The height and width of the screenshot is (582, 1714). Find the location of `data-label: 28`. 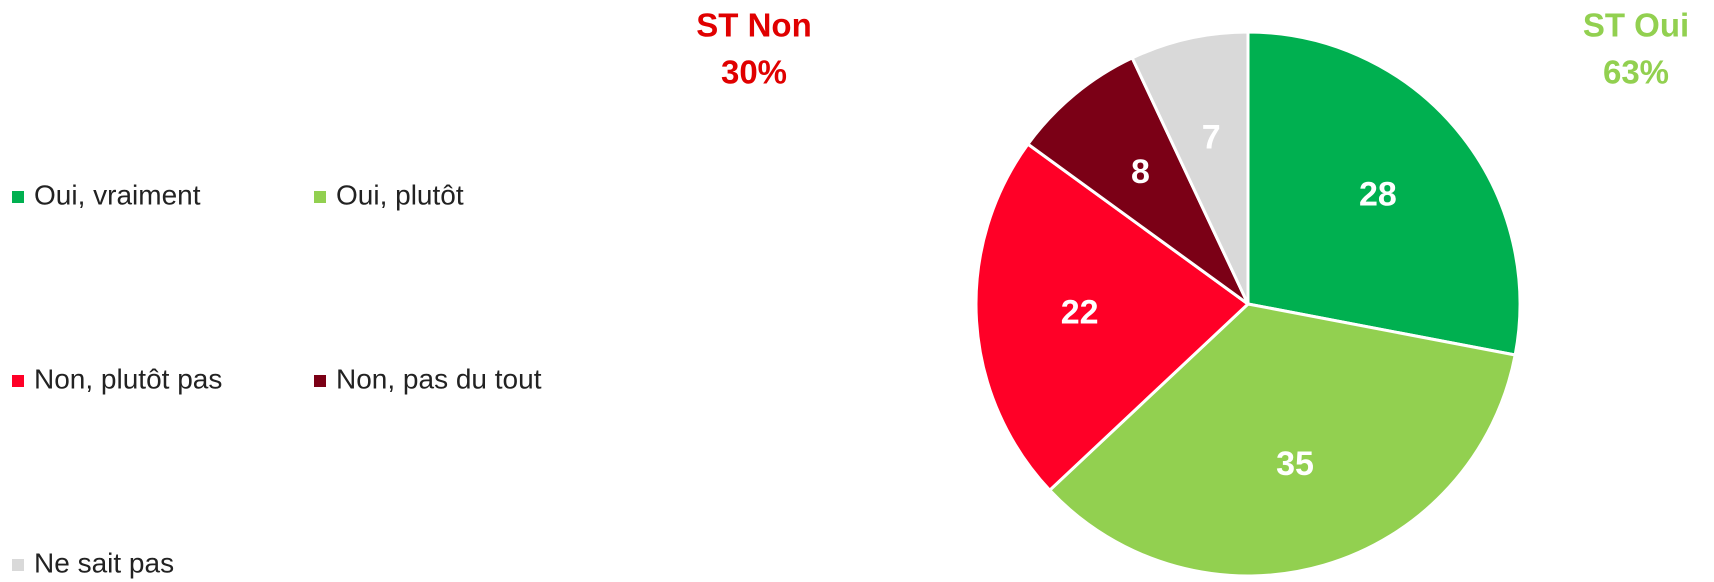

data-label: 28 is located at coordinates (1378, 194).